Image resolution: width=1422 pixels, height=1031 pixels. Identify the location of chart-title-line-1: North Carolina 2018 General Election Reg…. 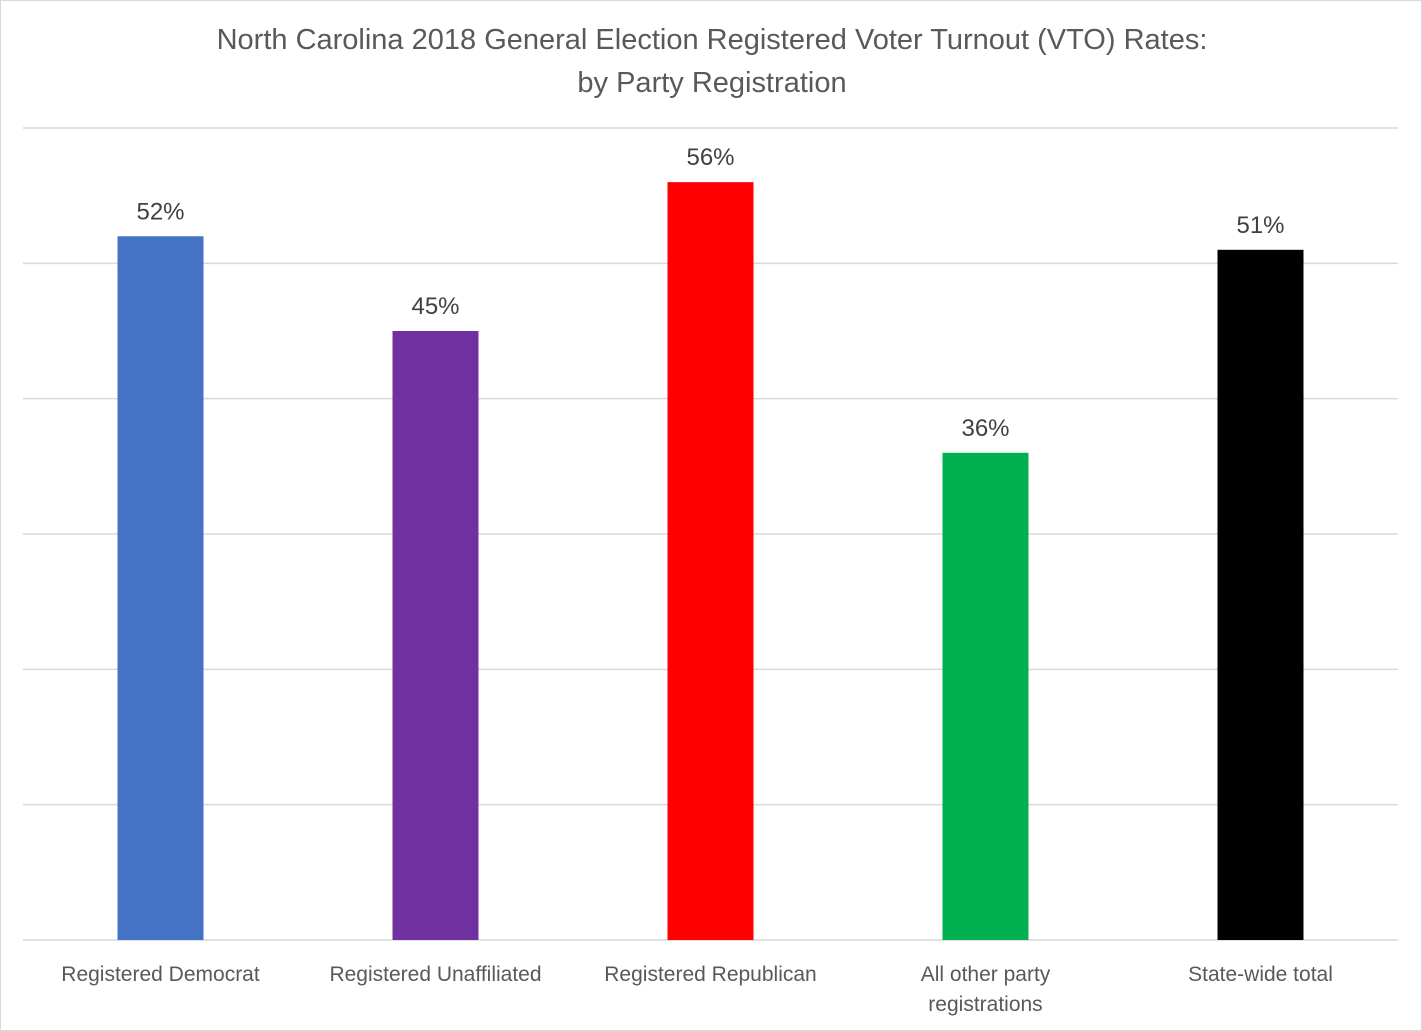
(712, 40).